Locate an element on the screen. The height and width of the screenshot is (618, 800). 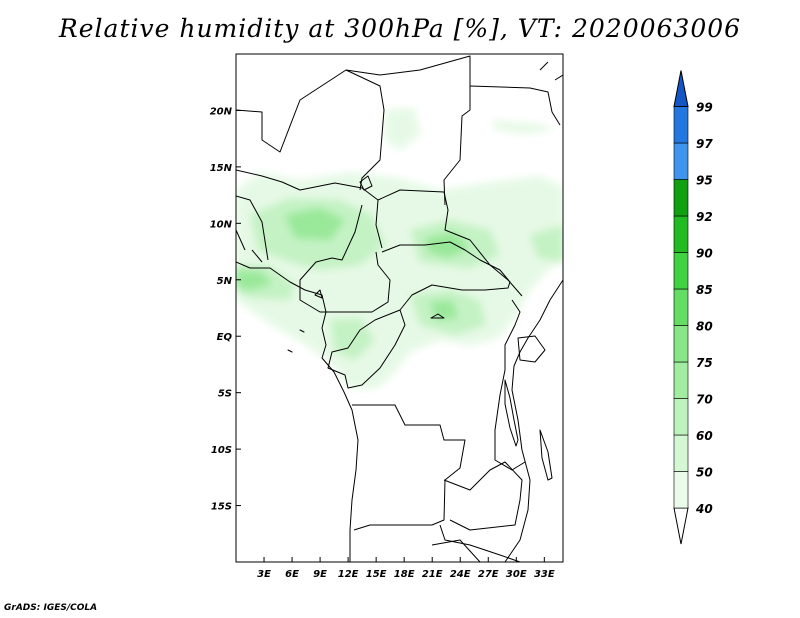
lake-tanganyika is located at coordinates (511, 413).